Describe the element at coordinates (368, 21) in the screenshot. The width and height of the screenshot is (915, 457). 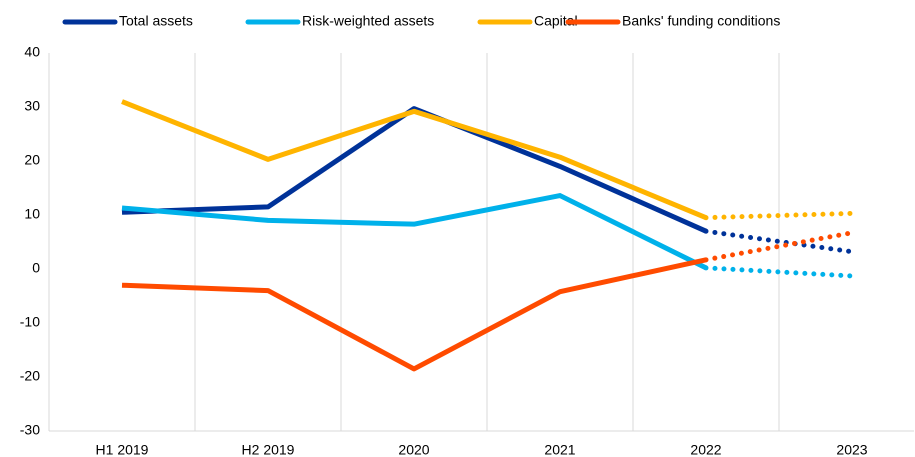
I see `legend-label: Risk-weighted assets` at that location.